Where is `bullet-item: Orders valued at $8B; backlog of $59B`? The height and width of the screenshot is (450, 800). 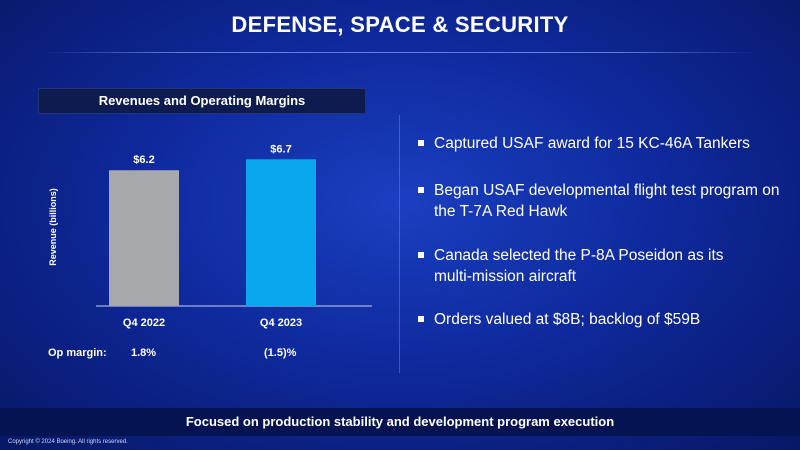
bullet-item: Orders valued at $8B; backlog of $59B is located at coordinates (601, 319).